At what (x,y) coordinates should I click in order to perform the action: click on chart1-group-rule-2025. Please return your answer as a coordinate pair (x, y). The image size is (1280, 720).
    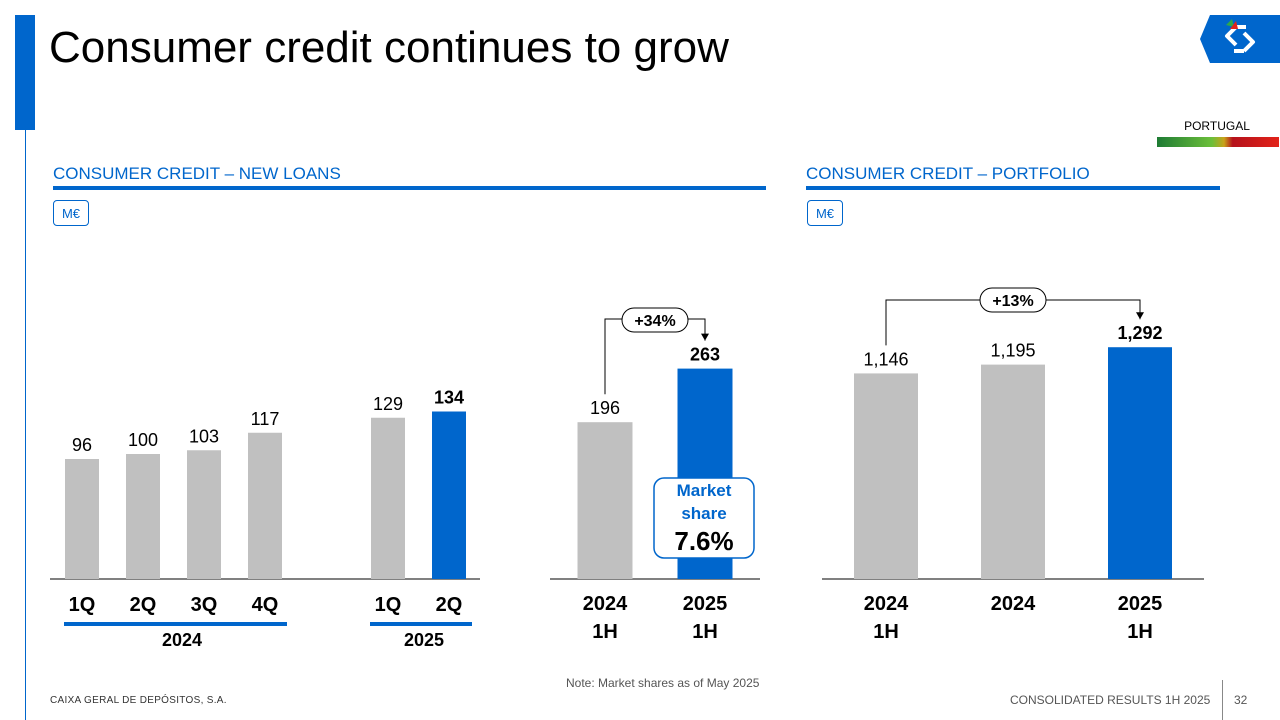
    Looking at the image, I should click on (421, 624).